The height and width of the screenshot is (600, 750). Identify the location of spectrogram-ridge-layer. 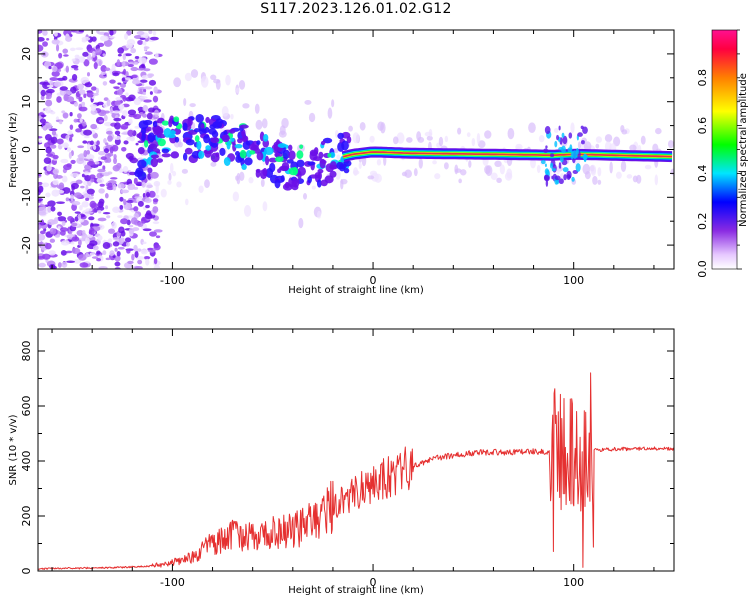
(507, 154).